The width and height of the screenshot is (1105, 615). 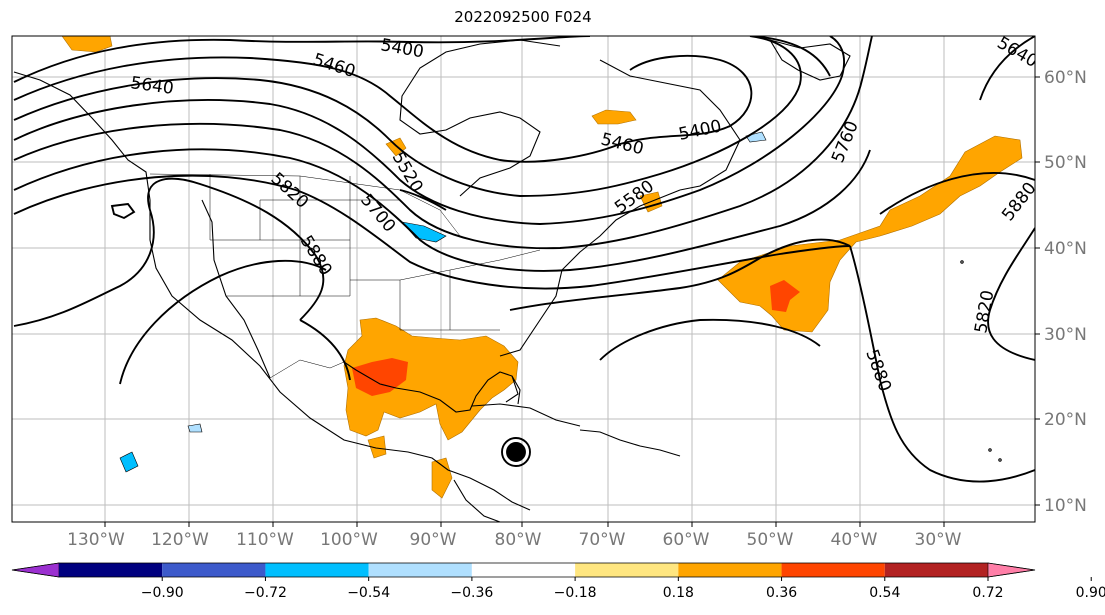 What do you see at coordinates (180, 540) in the screenshot?
I see `lon-label: 120°W` at bounding box center [180, 540].